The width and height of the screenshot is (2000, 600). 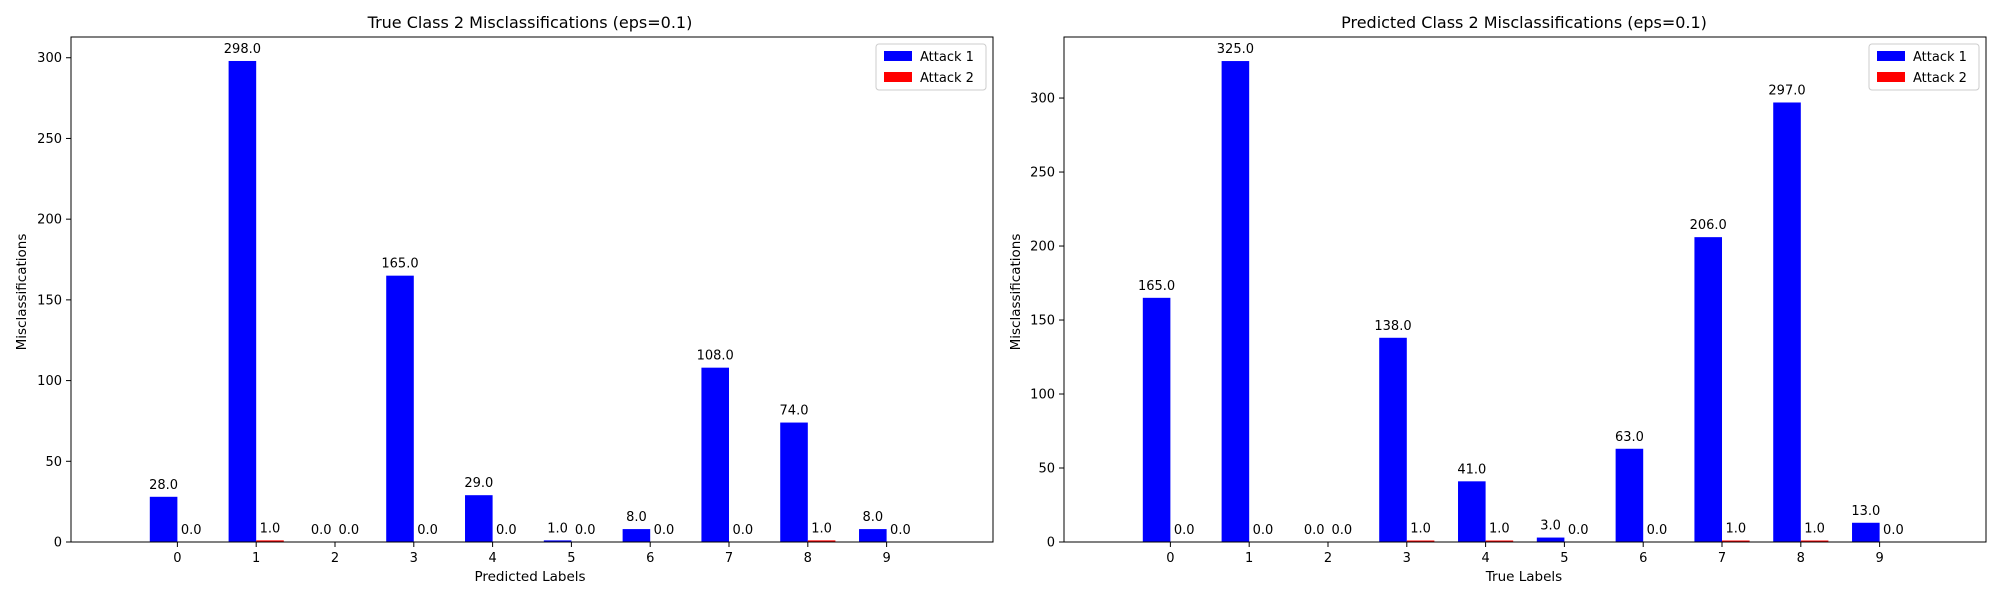 What do you see at coordinates (1420, 529) in the screenshot?
I see `data-label-attack-2-3: 1.0` at bounding box center [1420, 529].